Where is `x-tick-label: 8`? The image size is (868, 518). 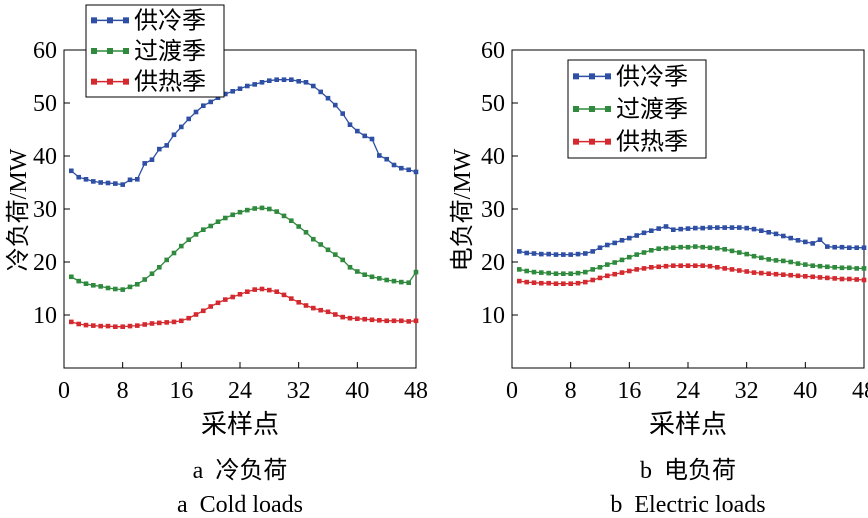
x-tick-label: 8 is located at coordinates (123, 391).